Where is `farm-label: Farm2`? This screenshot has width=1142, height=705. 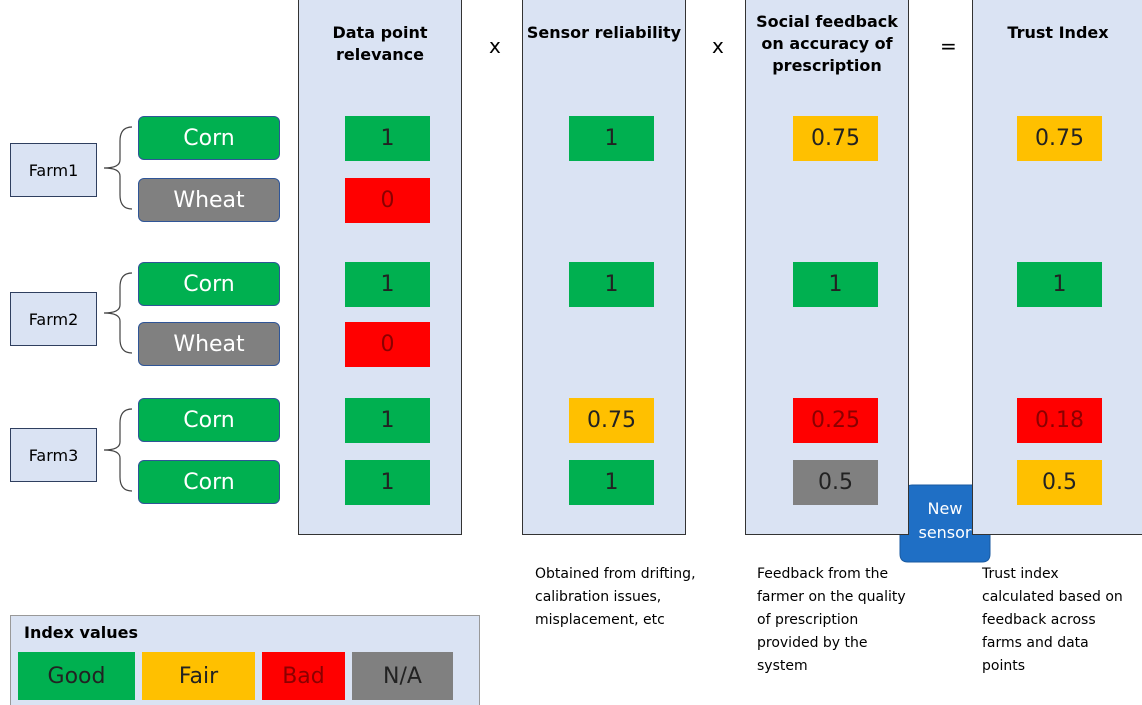
farm-label: Farm2 is located at coordinates (53, 319).